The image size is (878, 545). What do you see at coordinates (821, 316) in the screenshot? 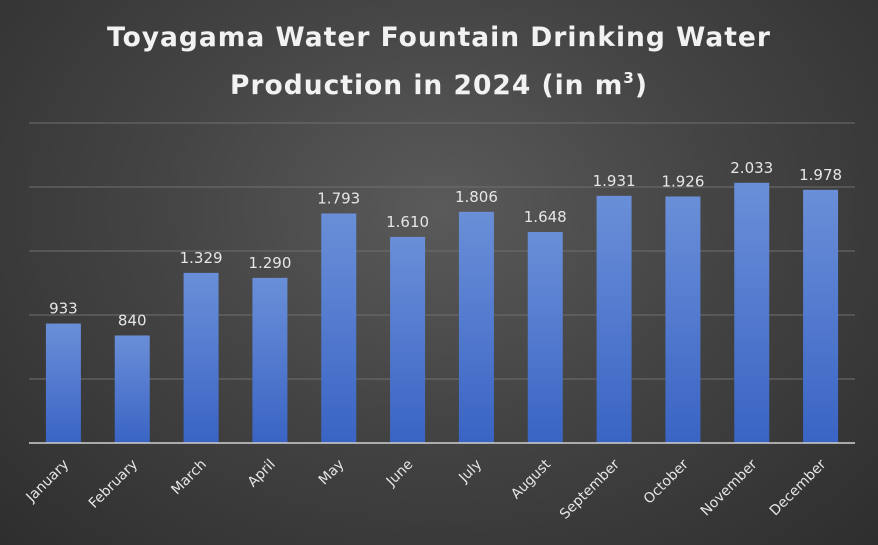
I see `bar-december` at bounding box center [821, 316].